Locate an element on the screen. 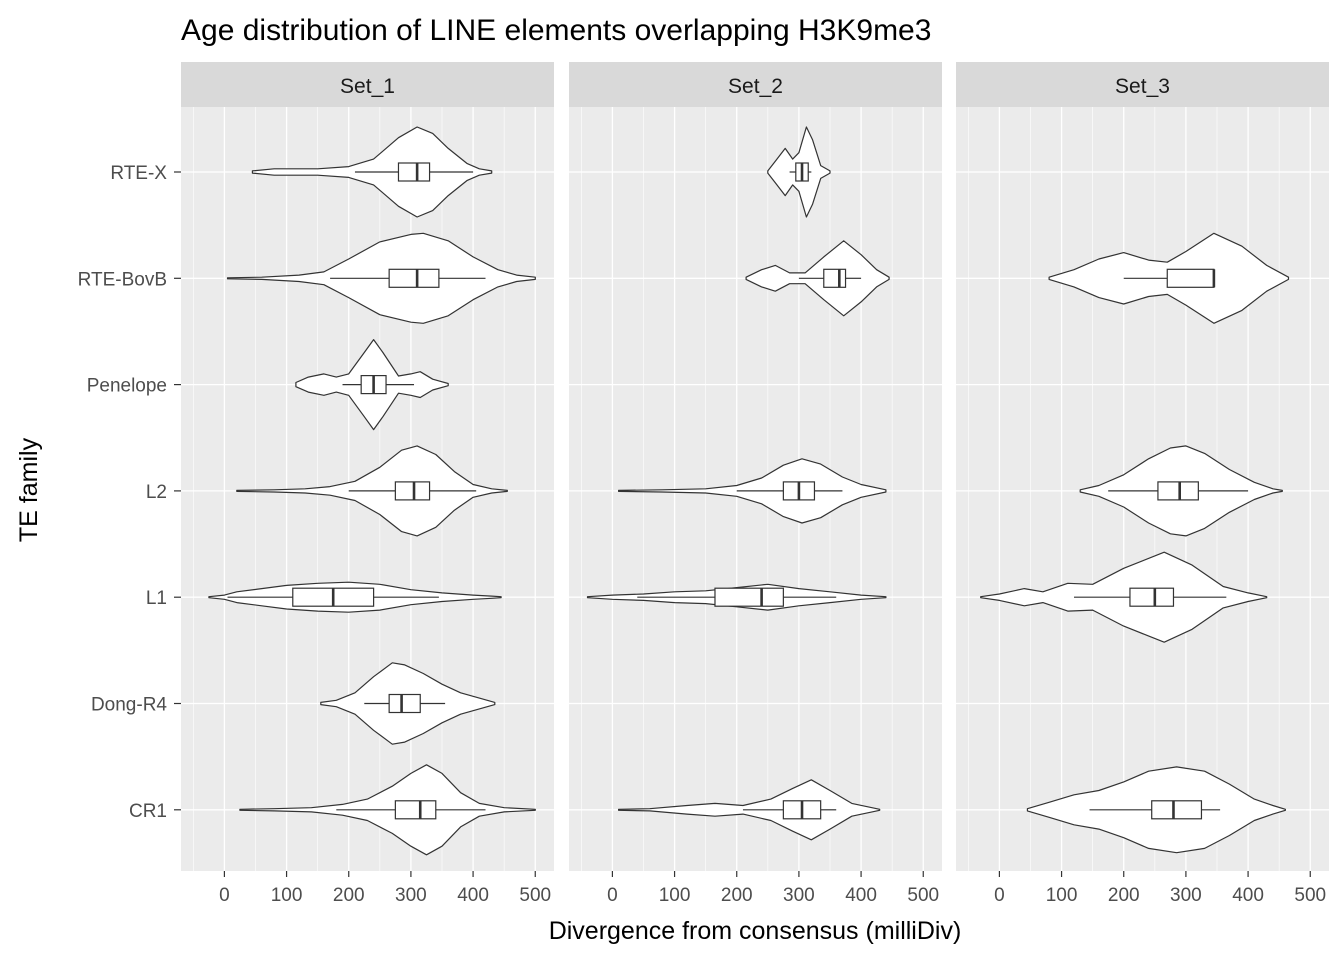 Image resolution: width=1344 pixels, height=960 pixels. y-tick-label: L1 is located at coordinates (156, 598).